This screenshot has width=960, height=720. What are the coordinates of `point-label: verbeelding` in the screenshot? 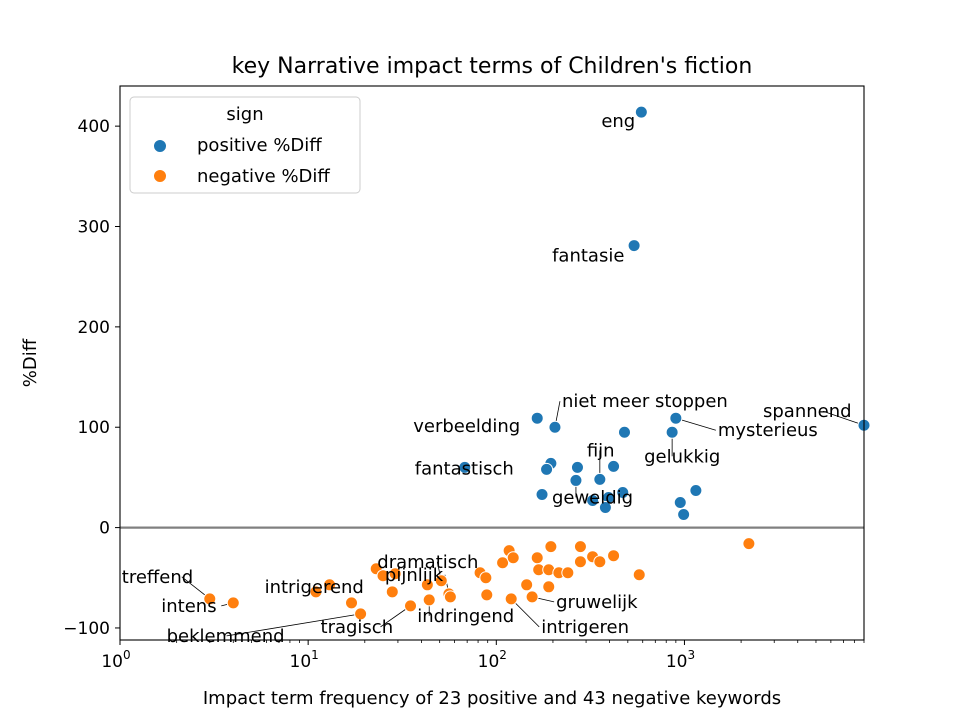 It's located at (466, 426).